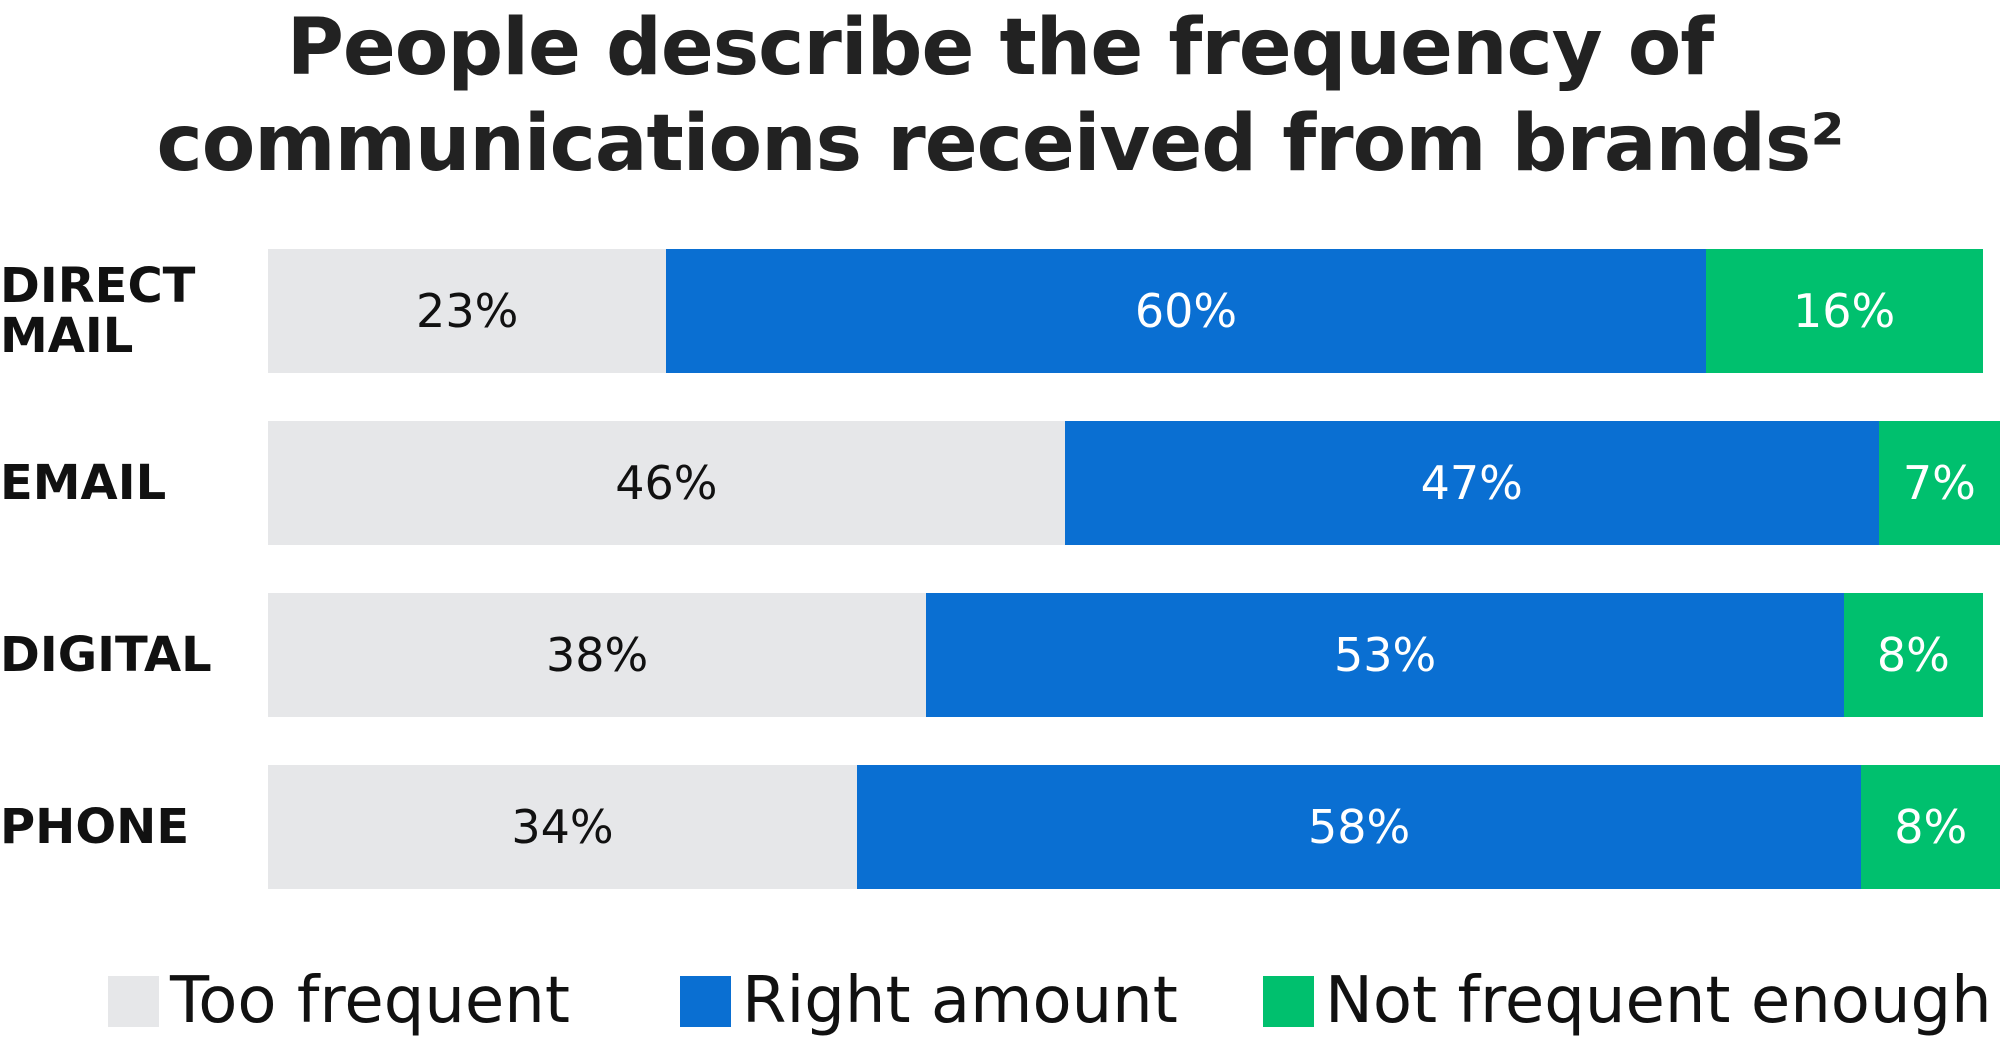 The height and width of the screenshot is (1045, 2000). What do you see at coordinates (83, 483) in the screenshot?
I see `category-label: EMAIL` at bounding box center [83, 483].